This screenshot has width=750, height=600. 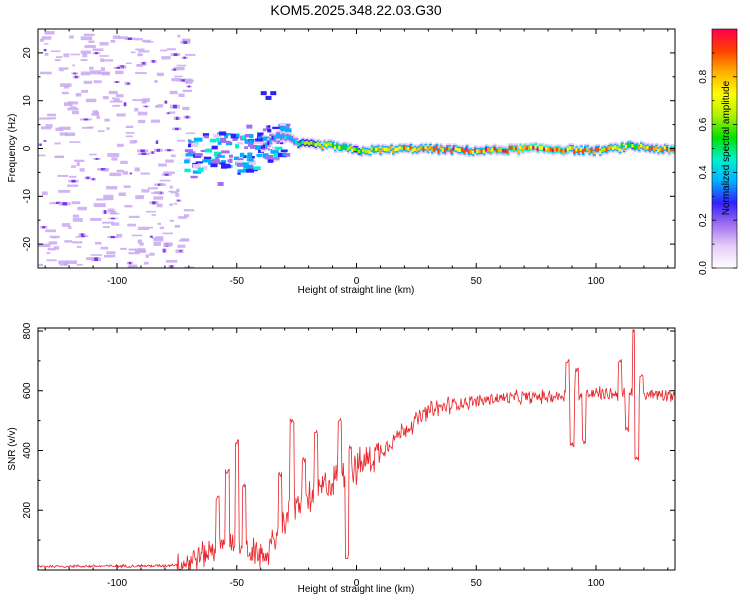 I want to click on spectrogram-xlabel: Height of straight line (km), so click(x=356, y=290).